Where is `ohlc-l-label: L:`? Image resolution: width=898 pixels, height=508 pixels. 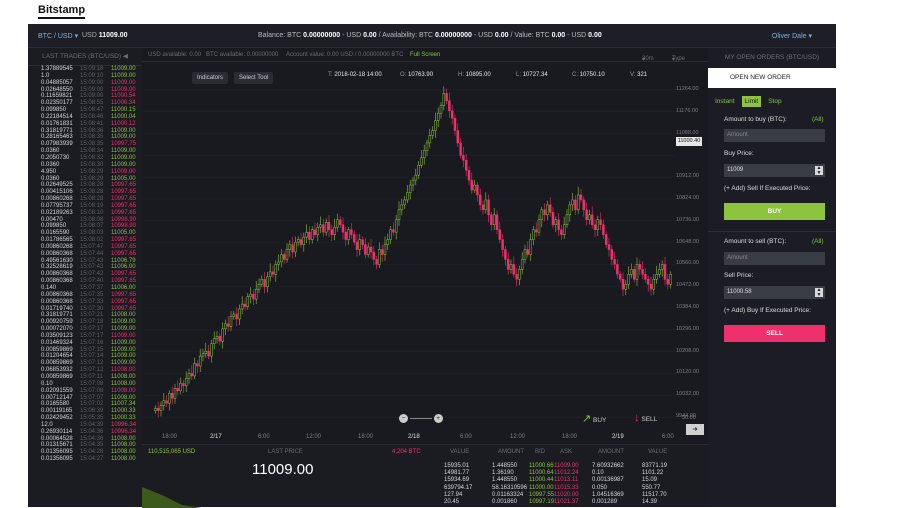 ohlc-l-label: L: is located at coordinates (519, 75).